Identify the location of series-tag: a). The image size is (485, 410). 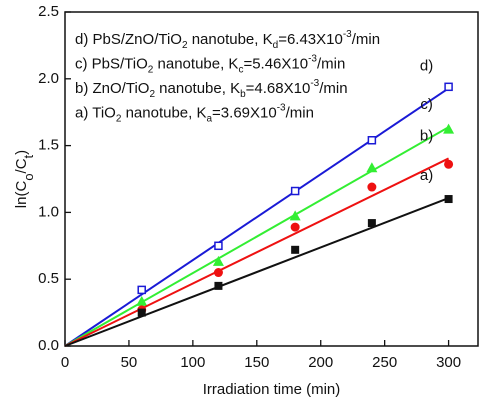
(426, 175).